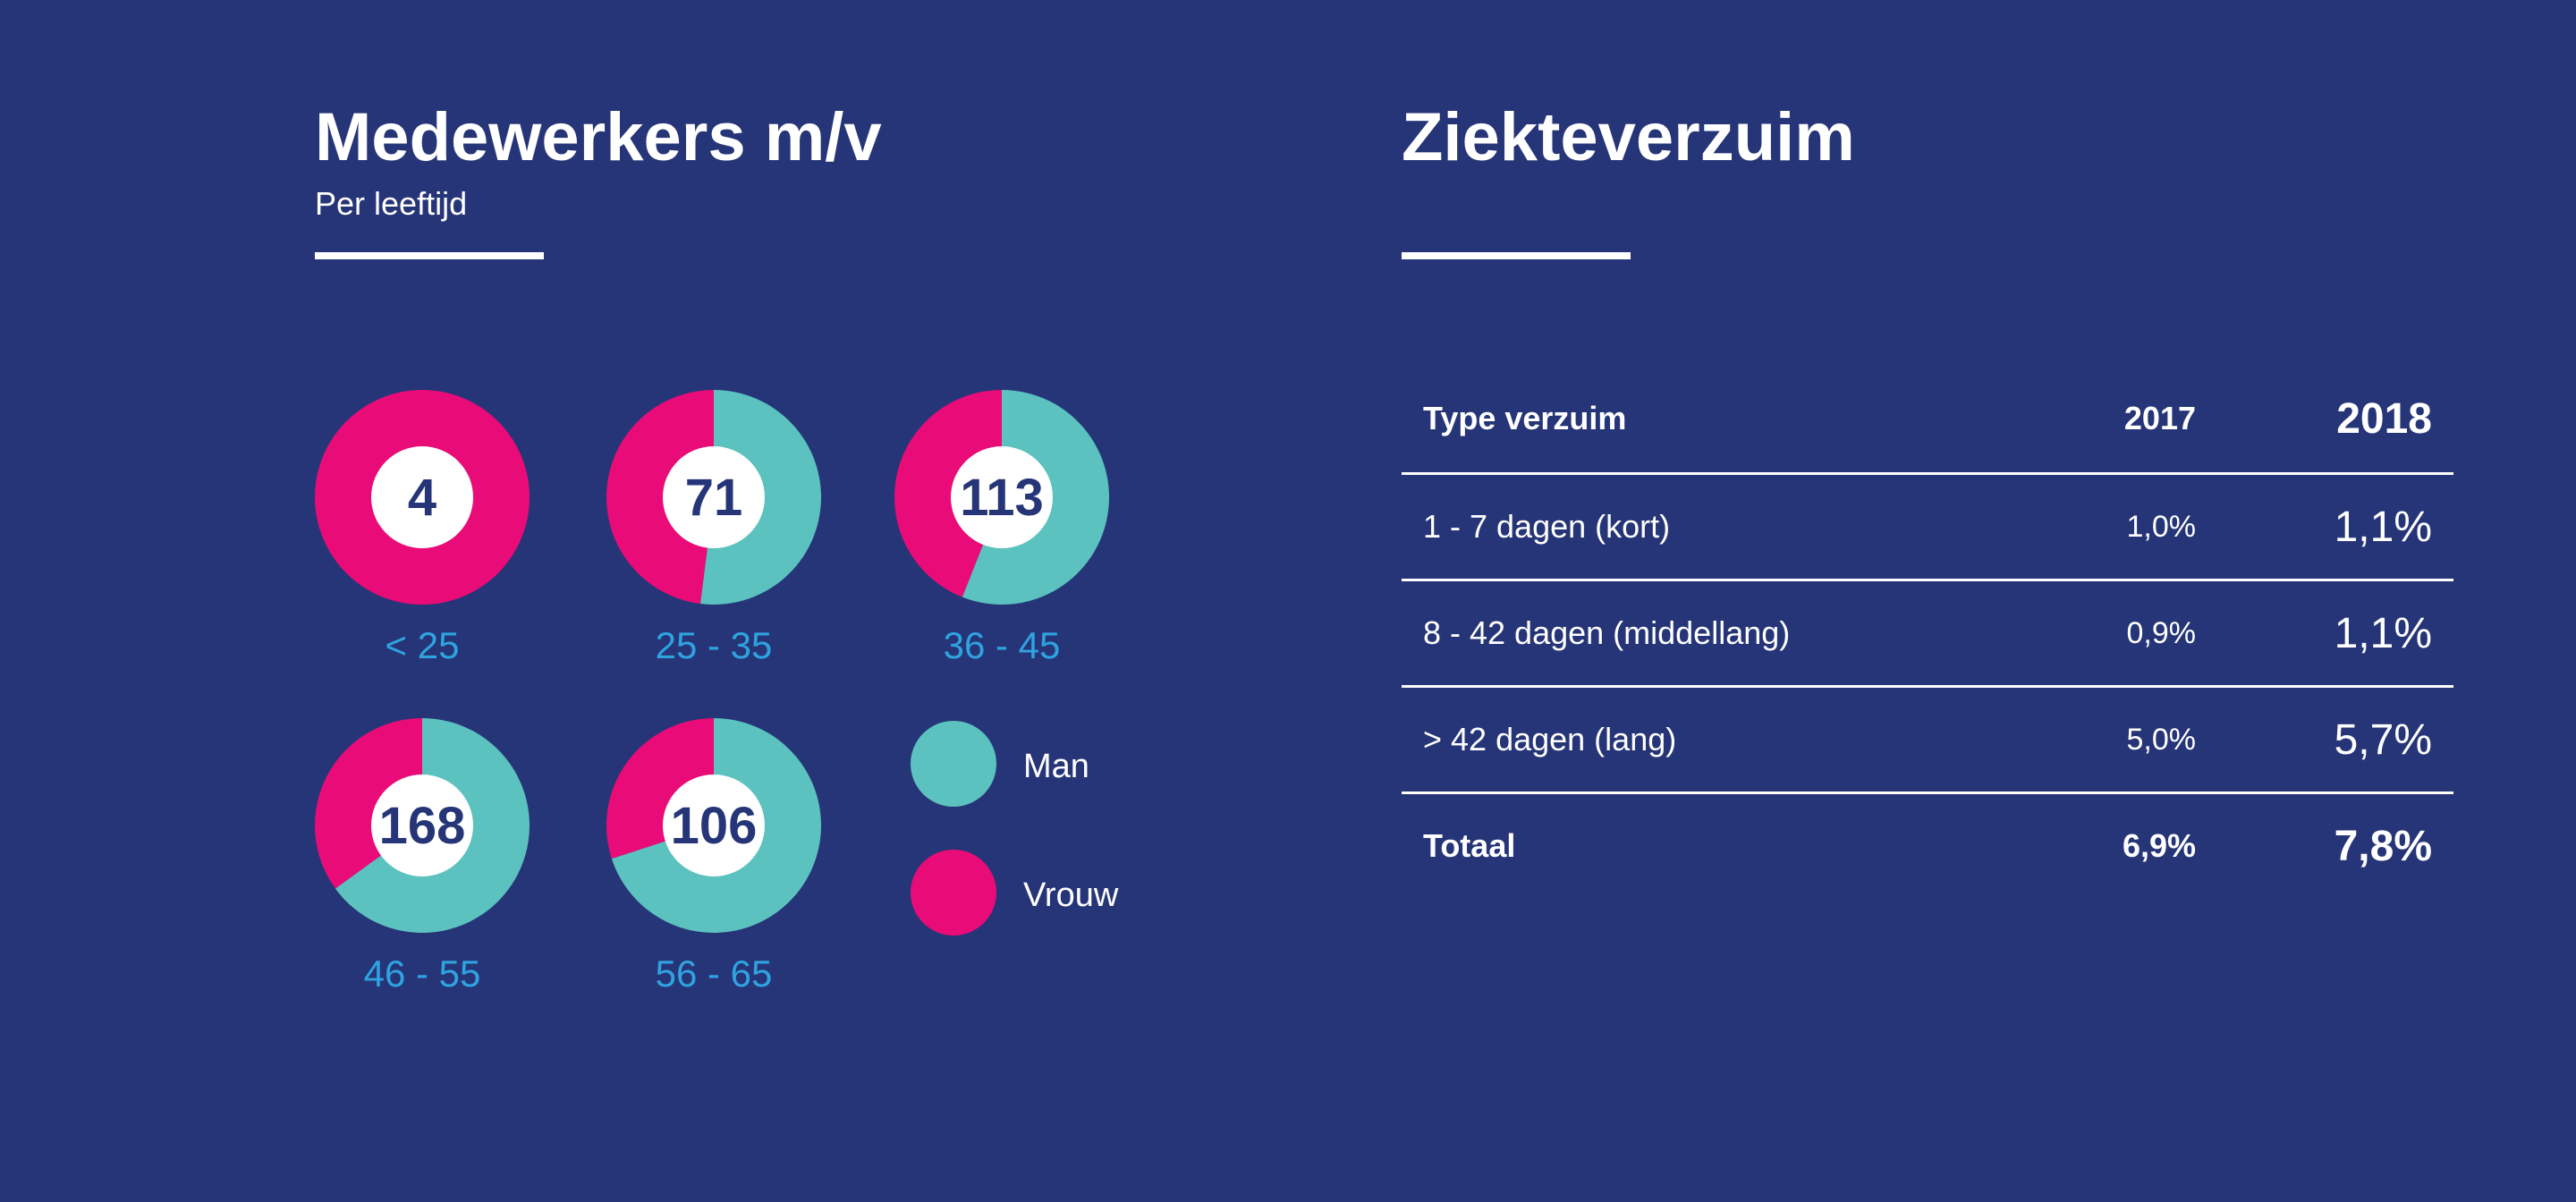 The width and height of the screenshot is (2576, 1202). I want to click on table-header-row: Type verzuim 2017 2018, so click(1927, 420).